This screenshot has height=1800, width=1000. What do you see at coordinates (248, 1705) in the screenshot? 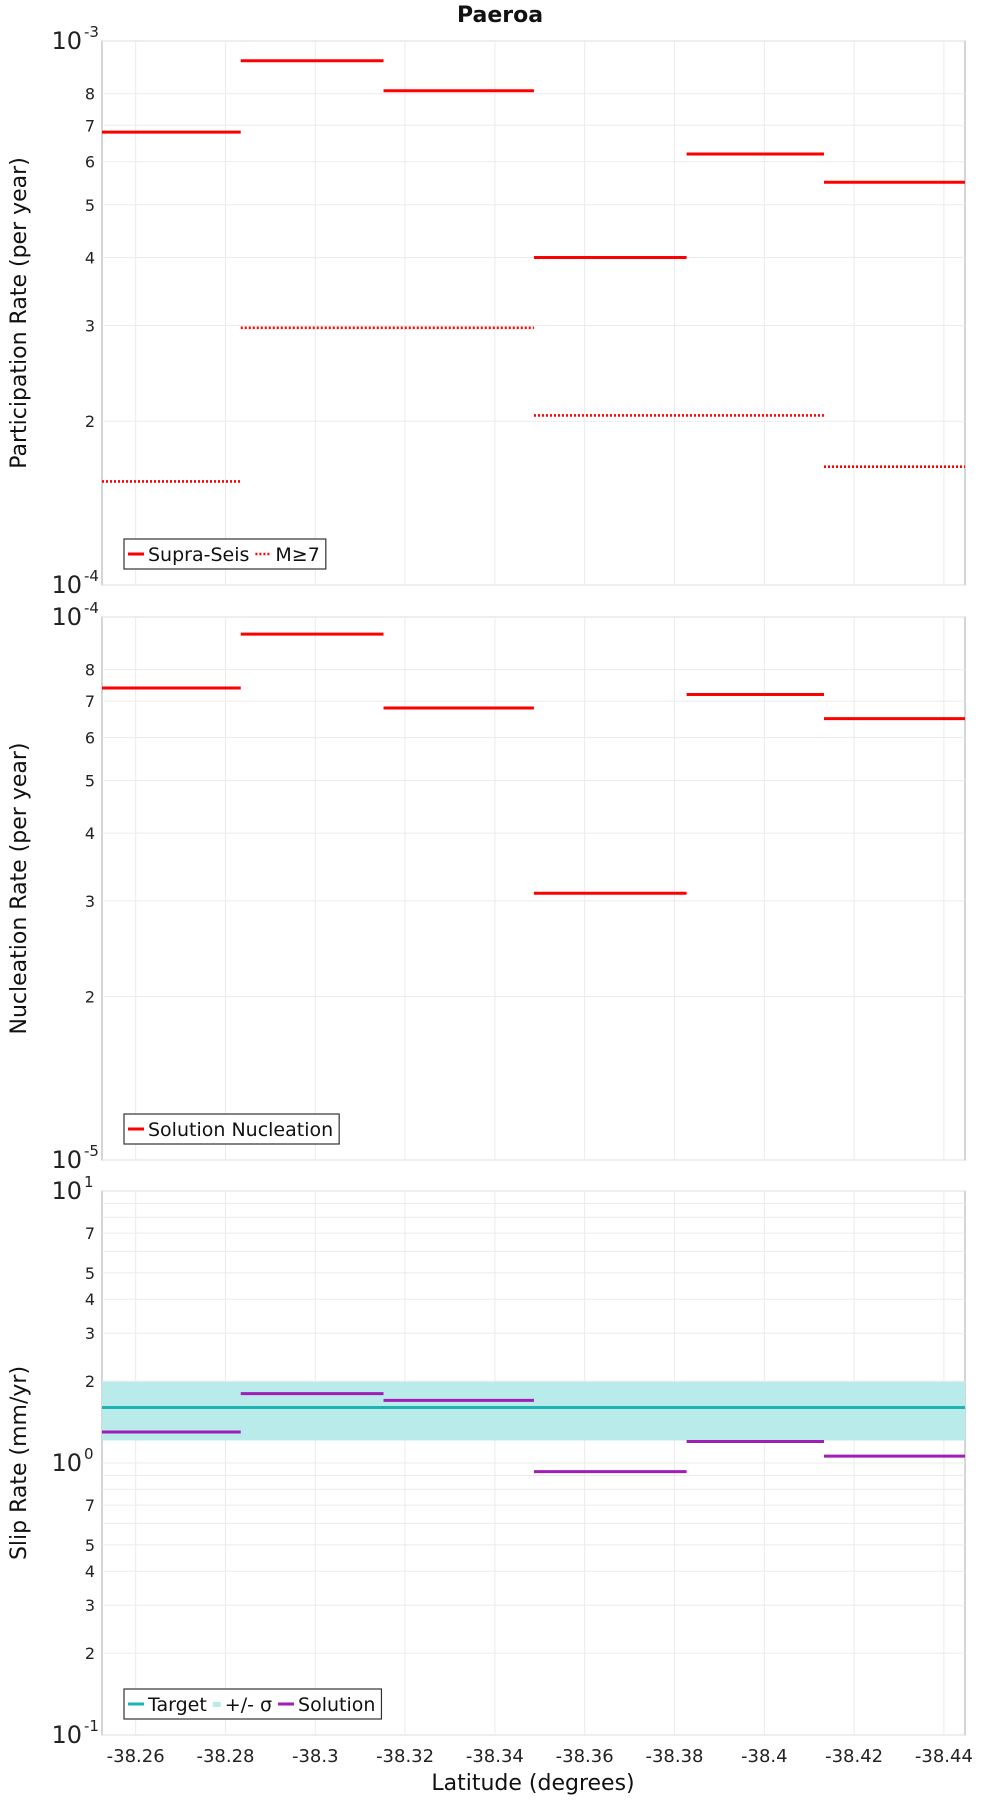
I see `legend-label: +/- σ` at bounding box center [248, 1705].